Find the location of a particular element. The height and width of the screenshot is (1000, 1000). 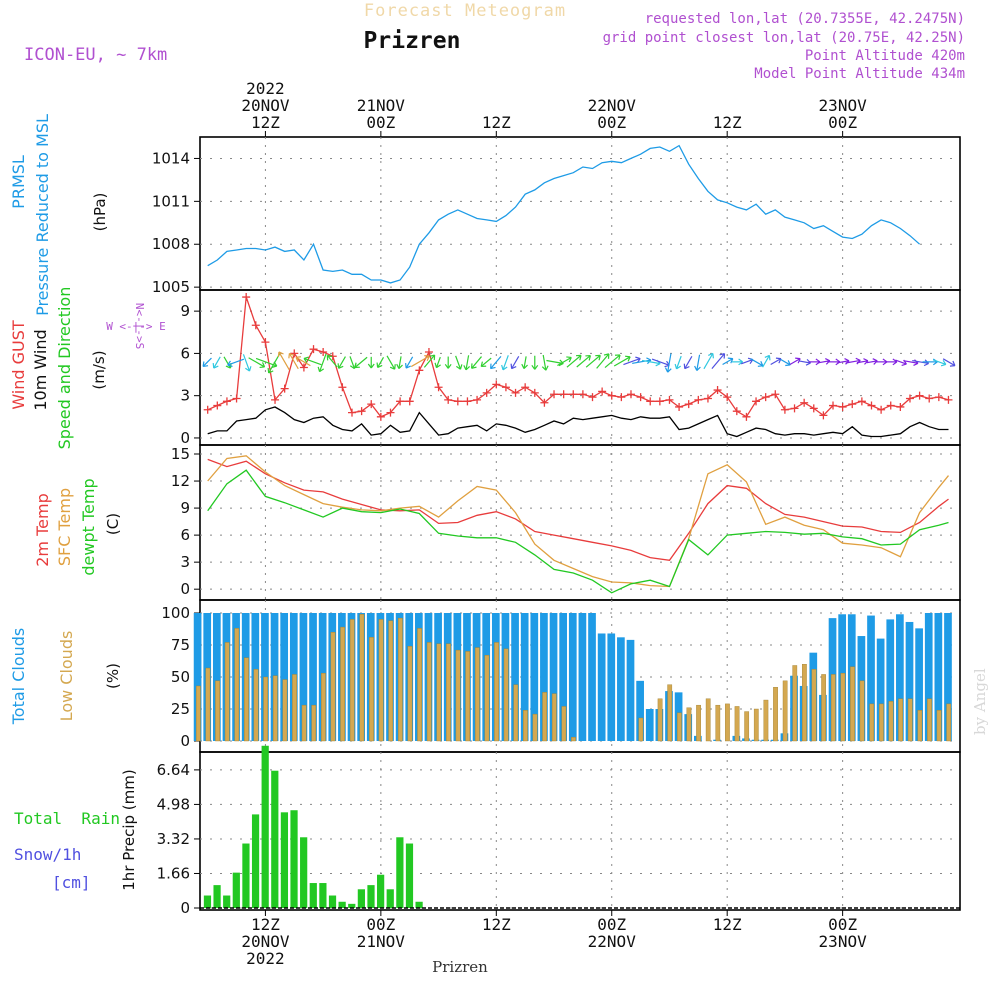

precip-rain-label: Total Rain is located at coordinates (67, 818).